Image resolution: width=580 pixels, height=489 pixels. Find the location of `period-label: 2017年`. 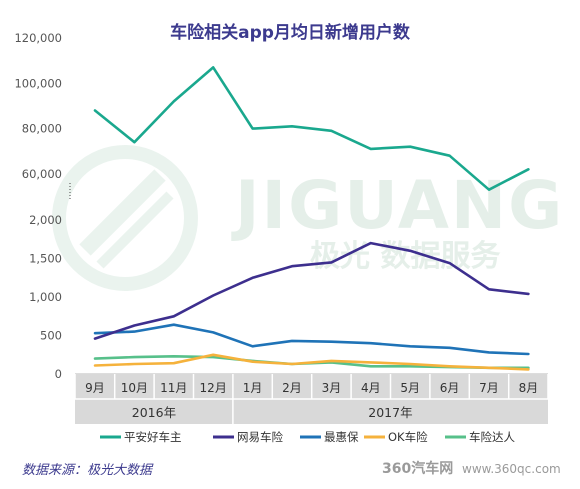

period-label: 2017年 is located at coordinates (390, 412).